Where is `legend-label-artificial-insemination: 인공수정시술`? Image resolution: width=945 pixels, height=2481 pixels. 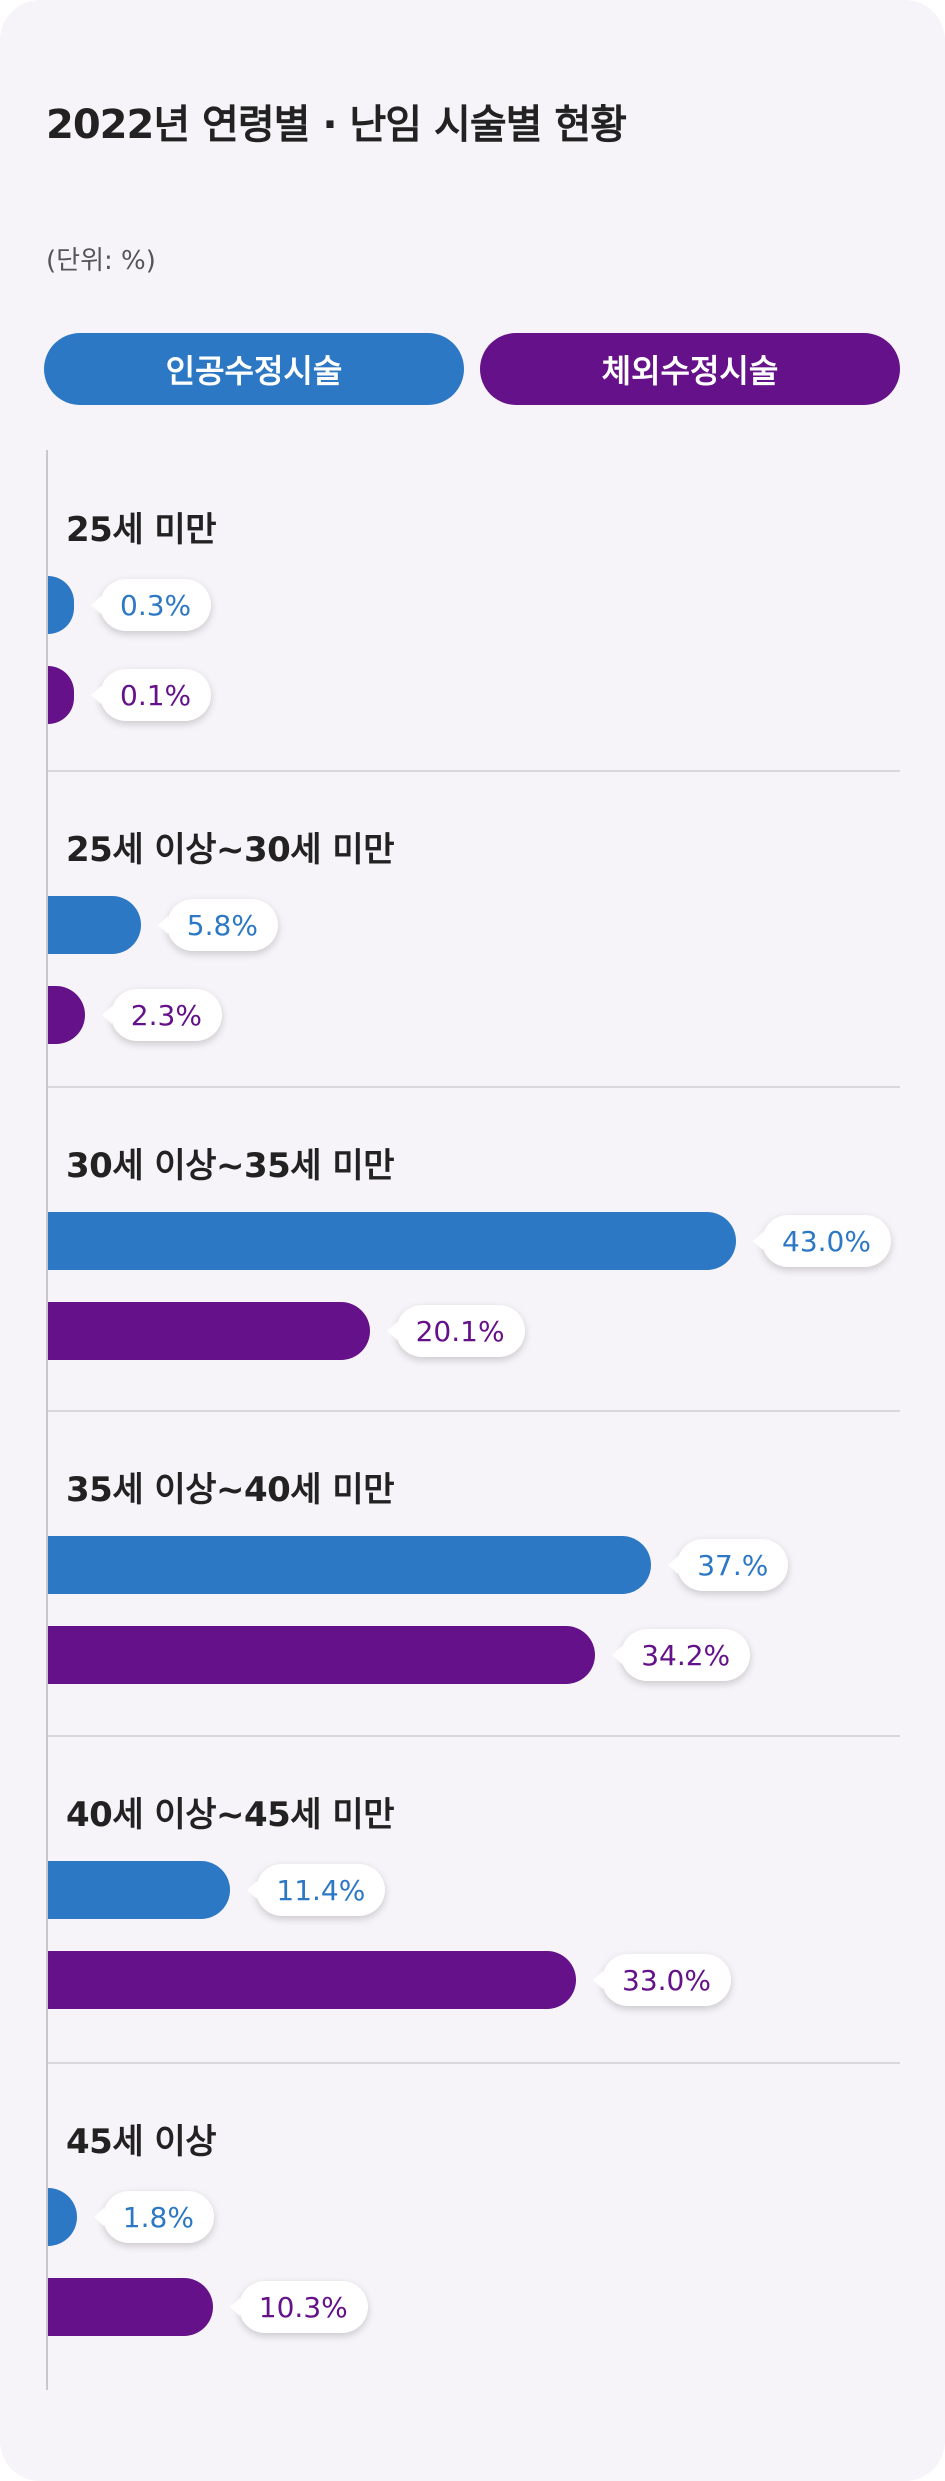 legend-label-artificial-insemination: 인공수정시술 is located at coordinates (254, 369).